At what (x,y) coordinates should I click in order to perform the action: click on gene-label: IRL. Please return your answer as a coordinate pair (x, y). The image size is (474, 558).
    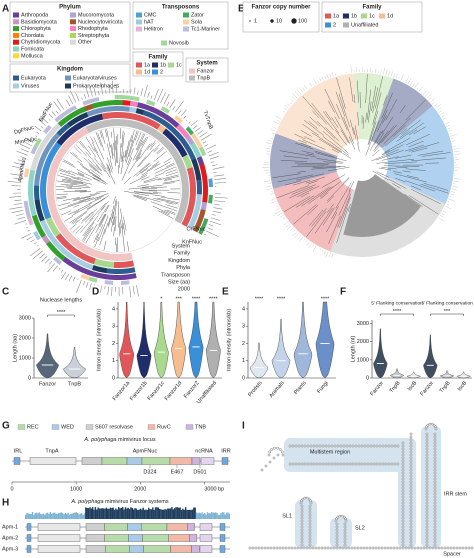
    Looking at the image, I should click on (18, 451).